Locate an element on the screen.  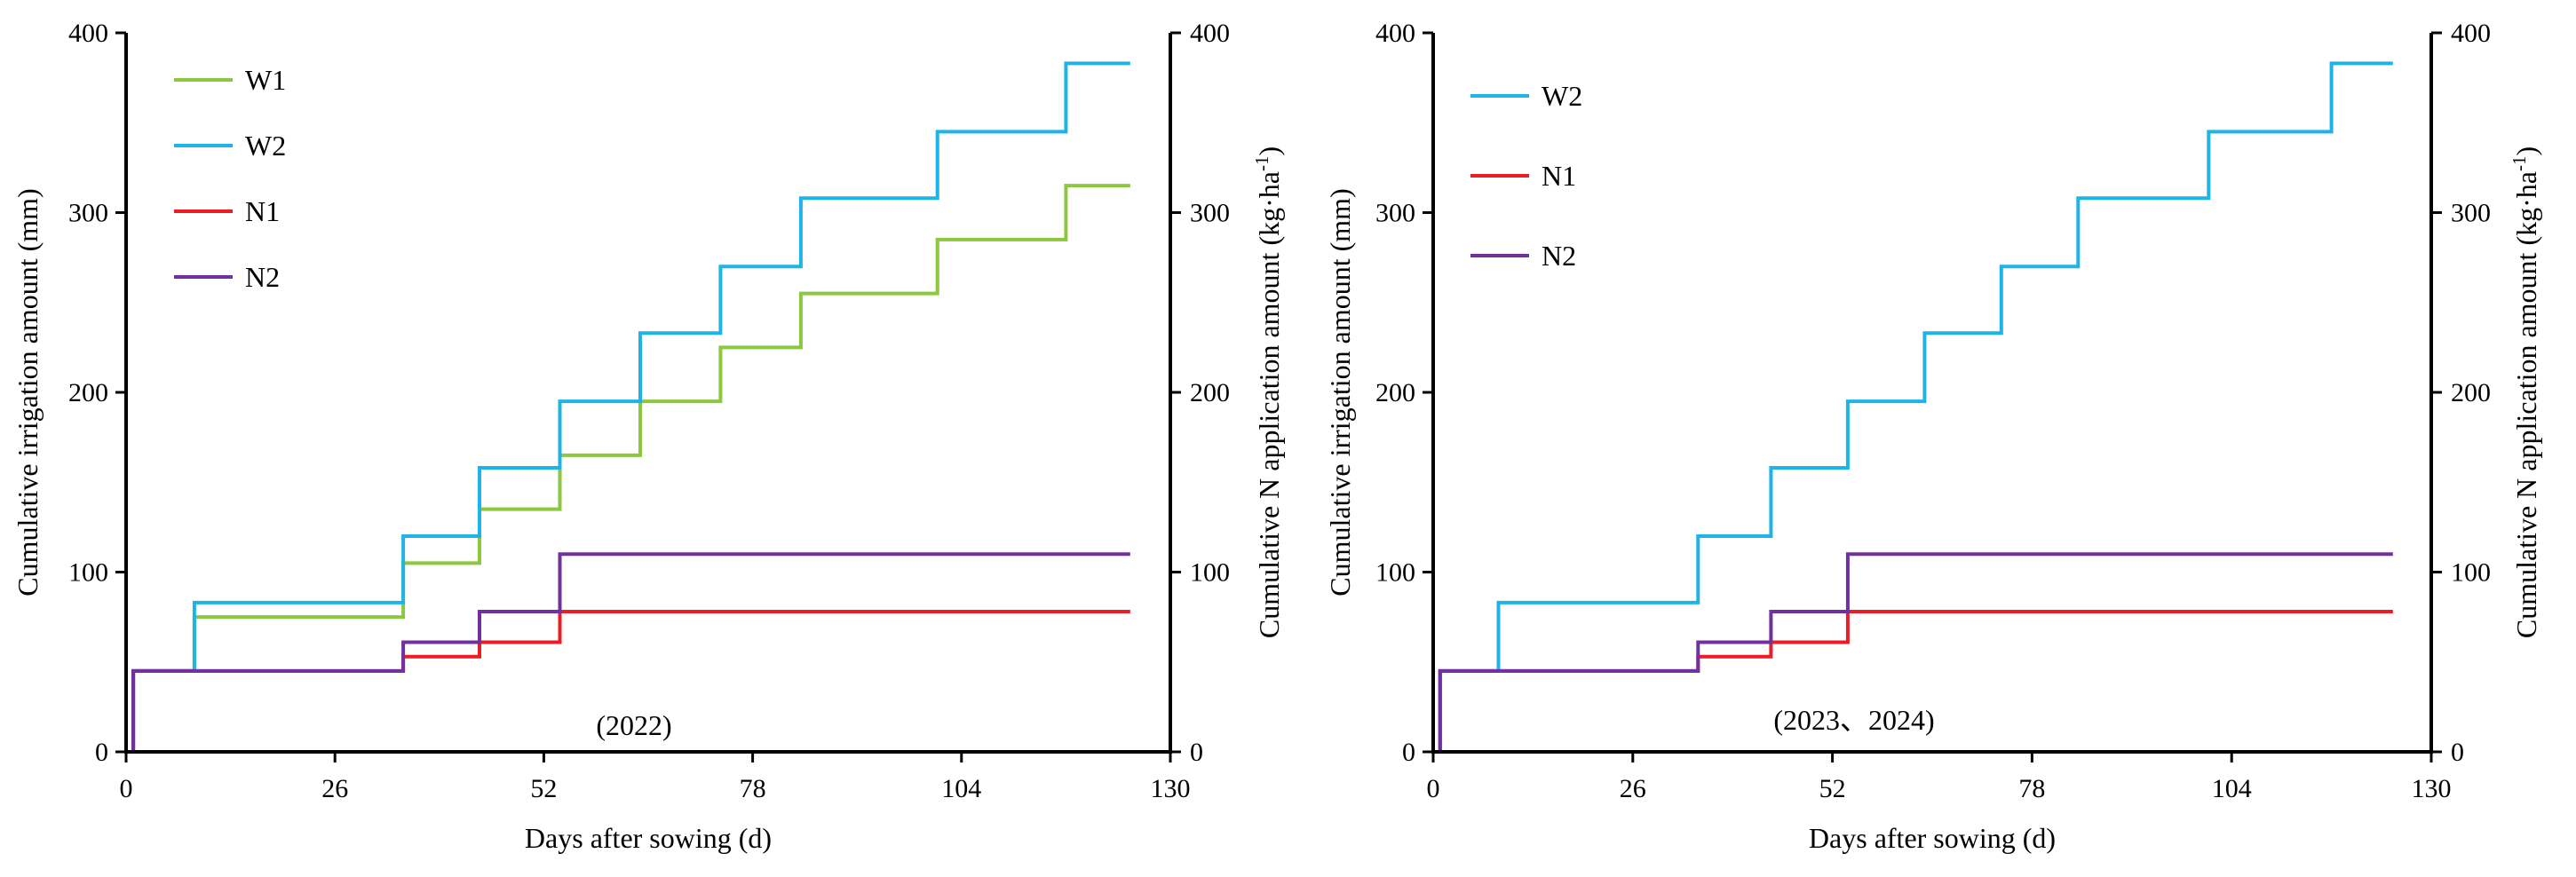
panel-annotation: (2022) is located at coordinates (634, 725).